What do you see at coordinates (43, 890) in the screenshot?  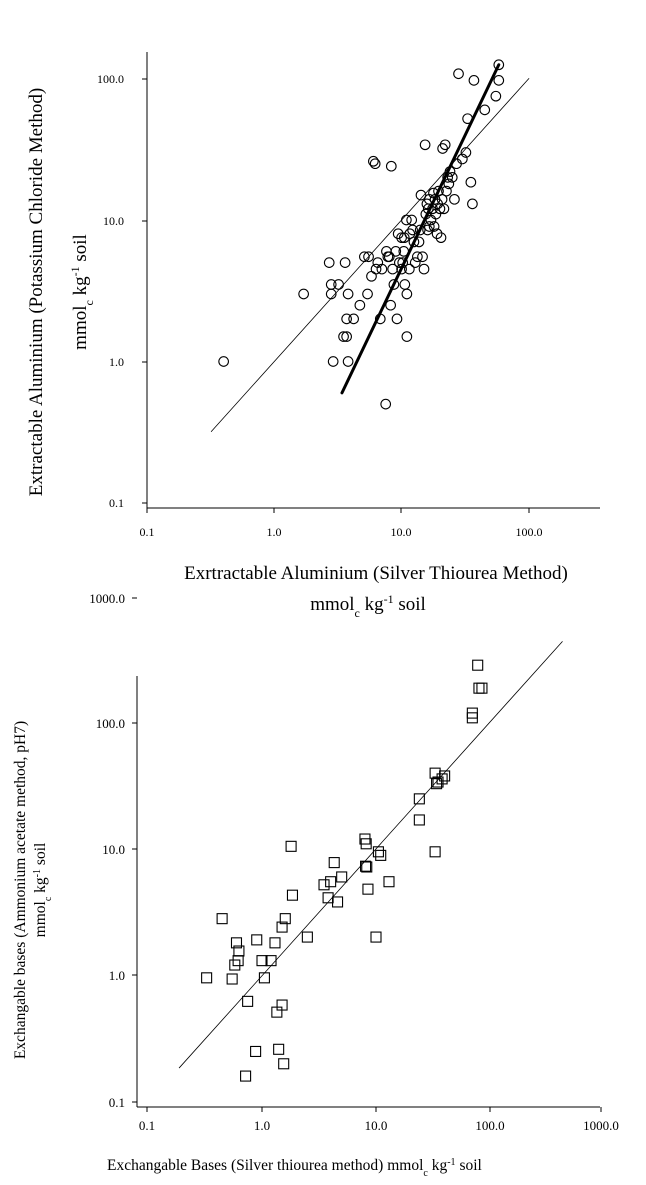 I see `chart-2-y-unit: mmolc kg-1 soil` at bounding box center [43, 890].